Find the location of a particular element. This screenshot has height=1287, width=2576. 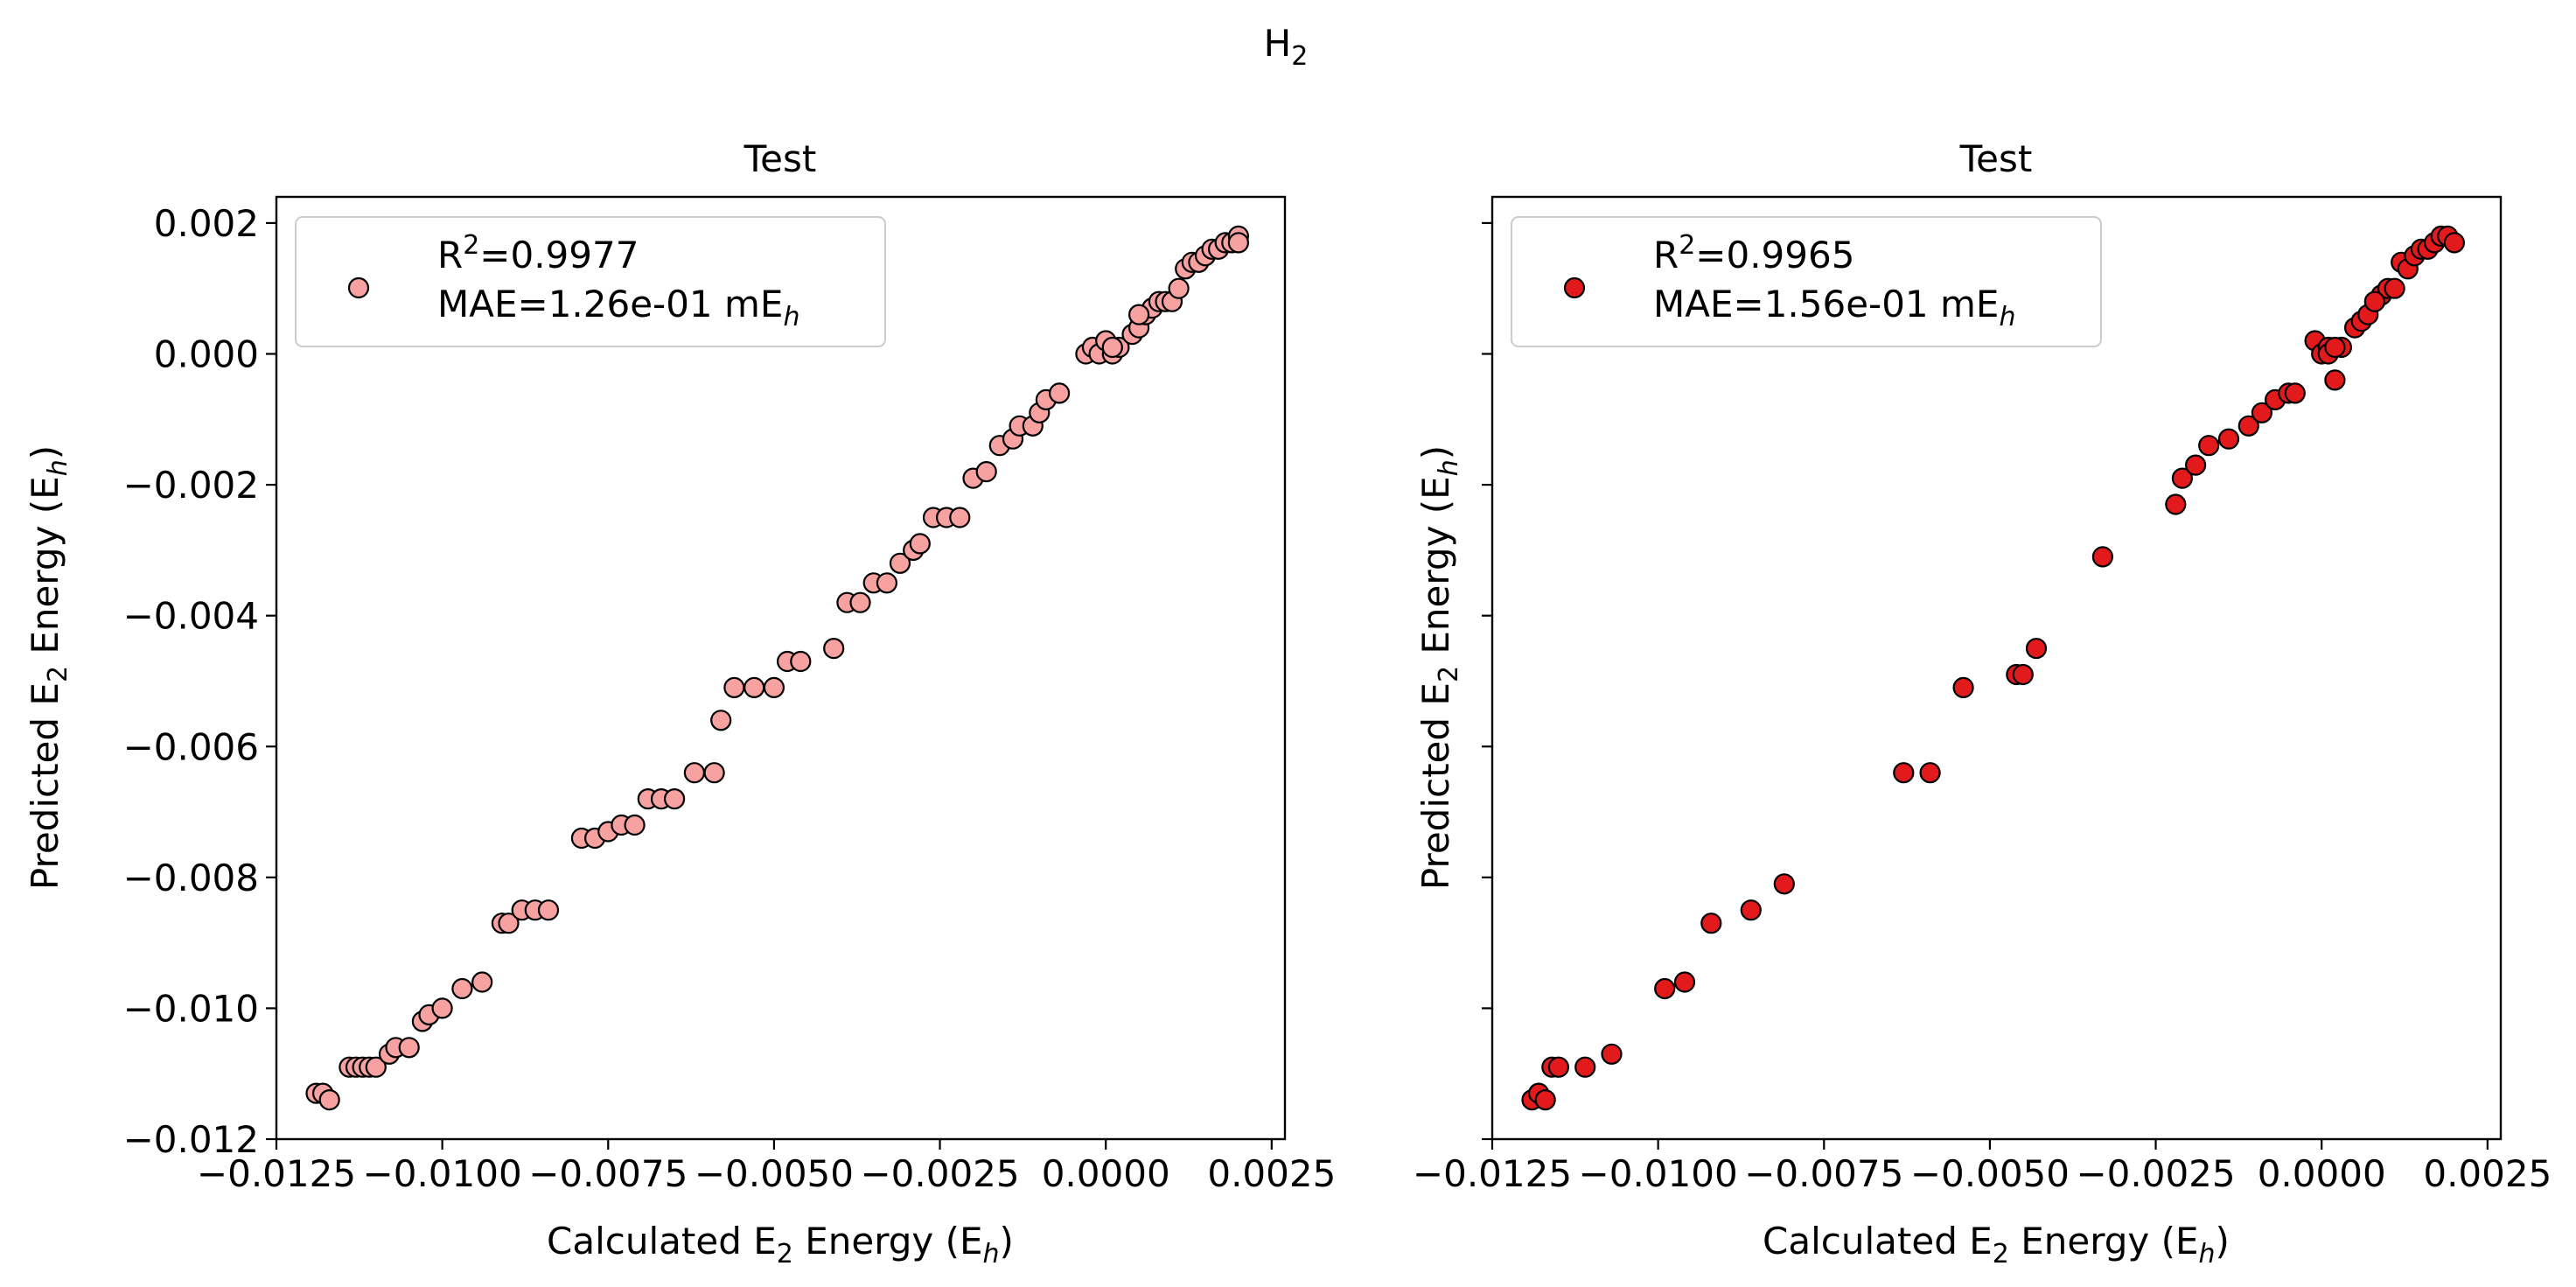

left-legend-marker is located at coordinates (358, 287).